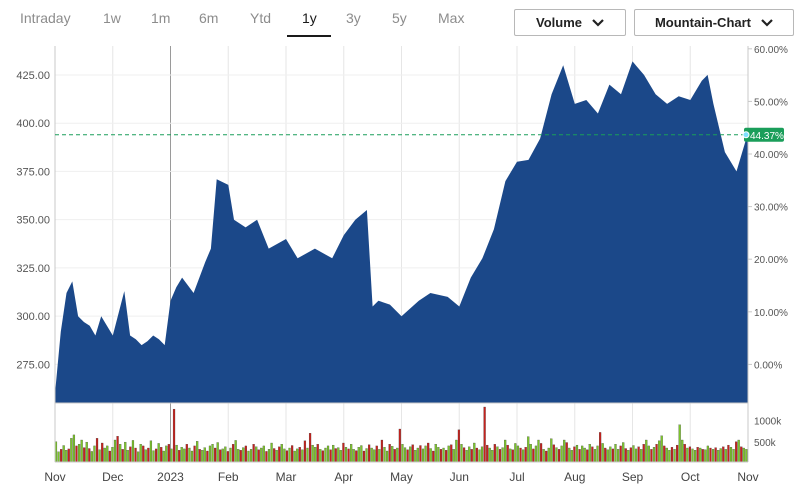 This screenshot has width=800, height=490. Describe the element at coordinates (309, 36) in the screenshot. I see `active-tab-underline` at that location.